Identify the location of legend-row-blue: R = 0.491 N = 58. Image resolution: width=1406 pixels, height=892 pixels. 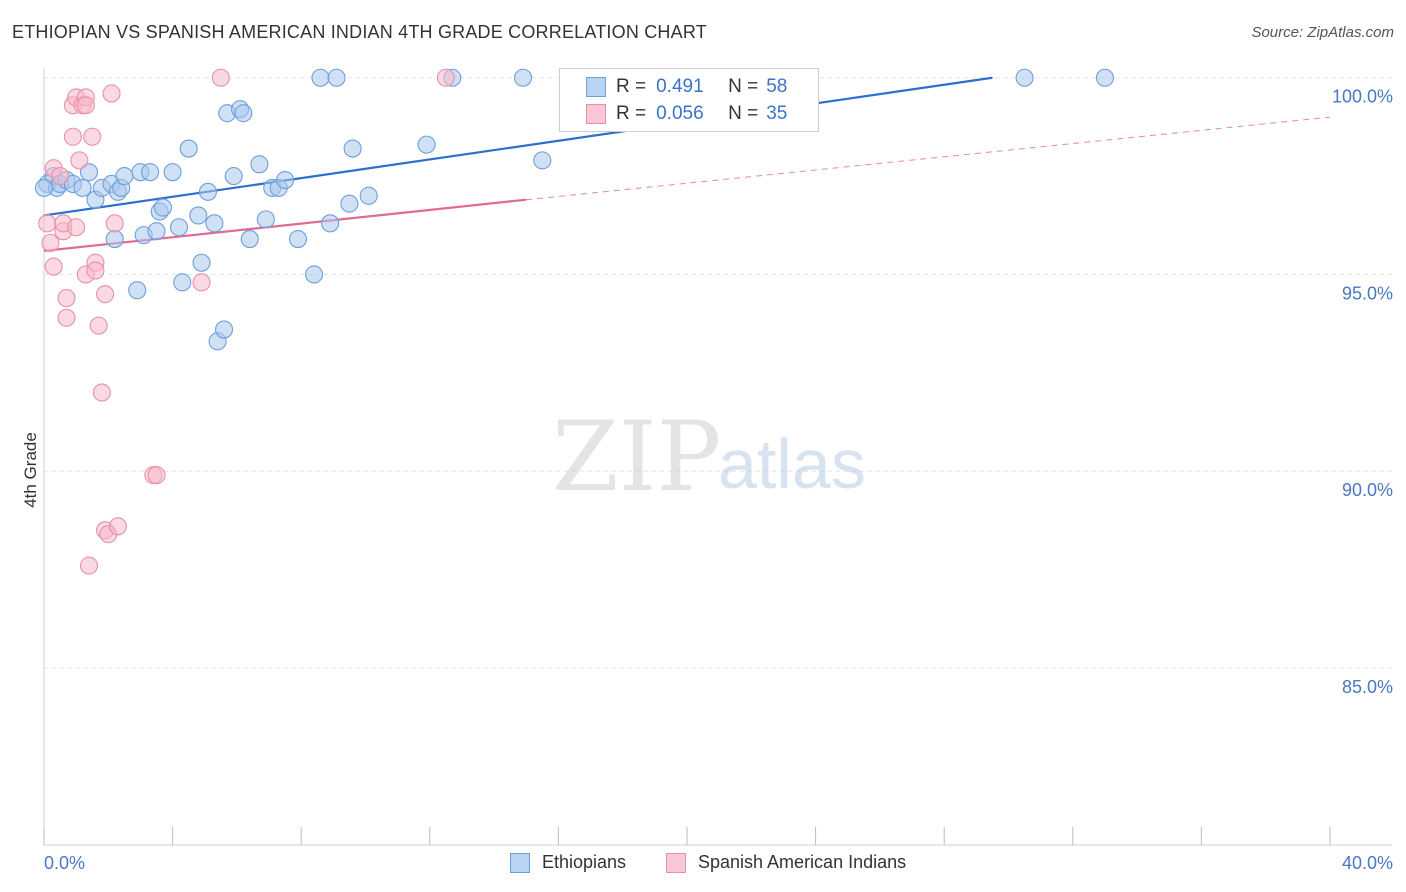
(686, 87).